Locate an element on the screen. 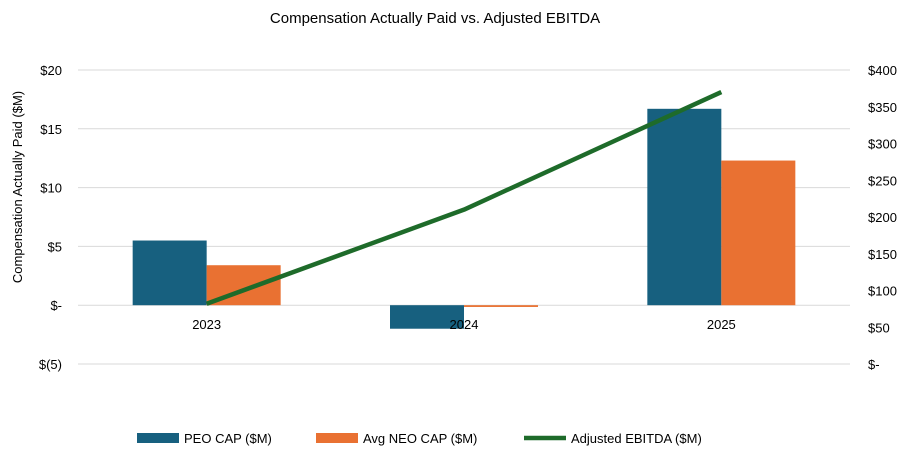 Image resolution: width=912 pixels, height=456 pixels. y2-tick-label: $200 is located at coordinates (882, 217).